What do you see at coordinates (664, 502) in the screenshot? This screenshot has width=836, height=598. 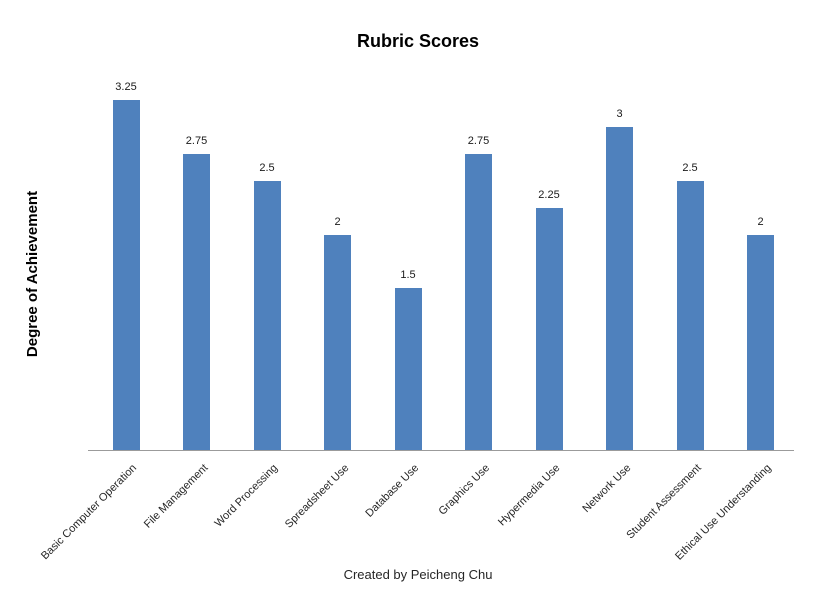 I see `x-axis-label: Student Assessment` at bounding box center [664, 502].